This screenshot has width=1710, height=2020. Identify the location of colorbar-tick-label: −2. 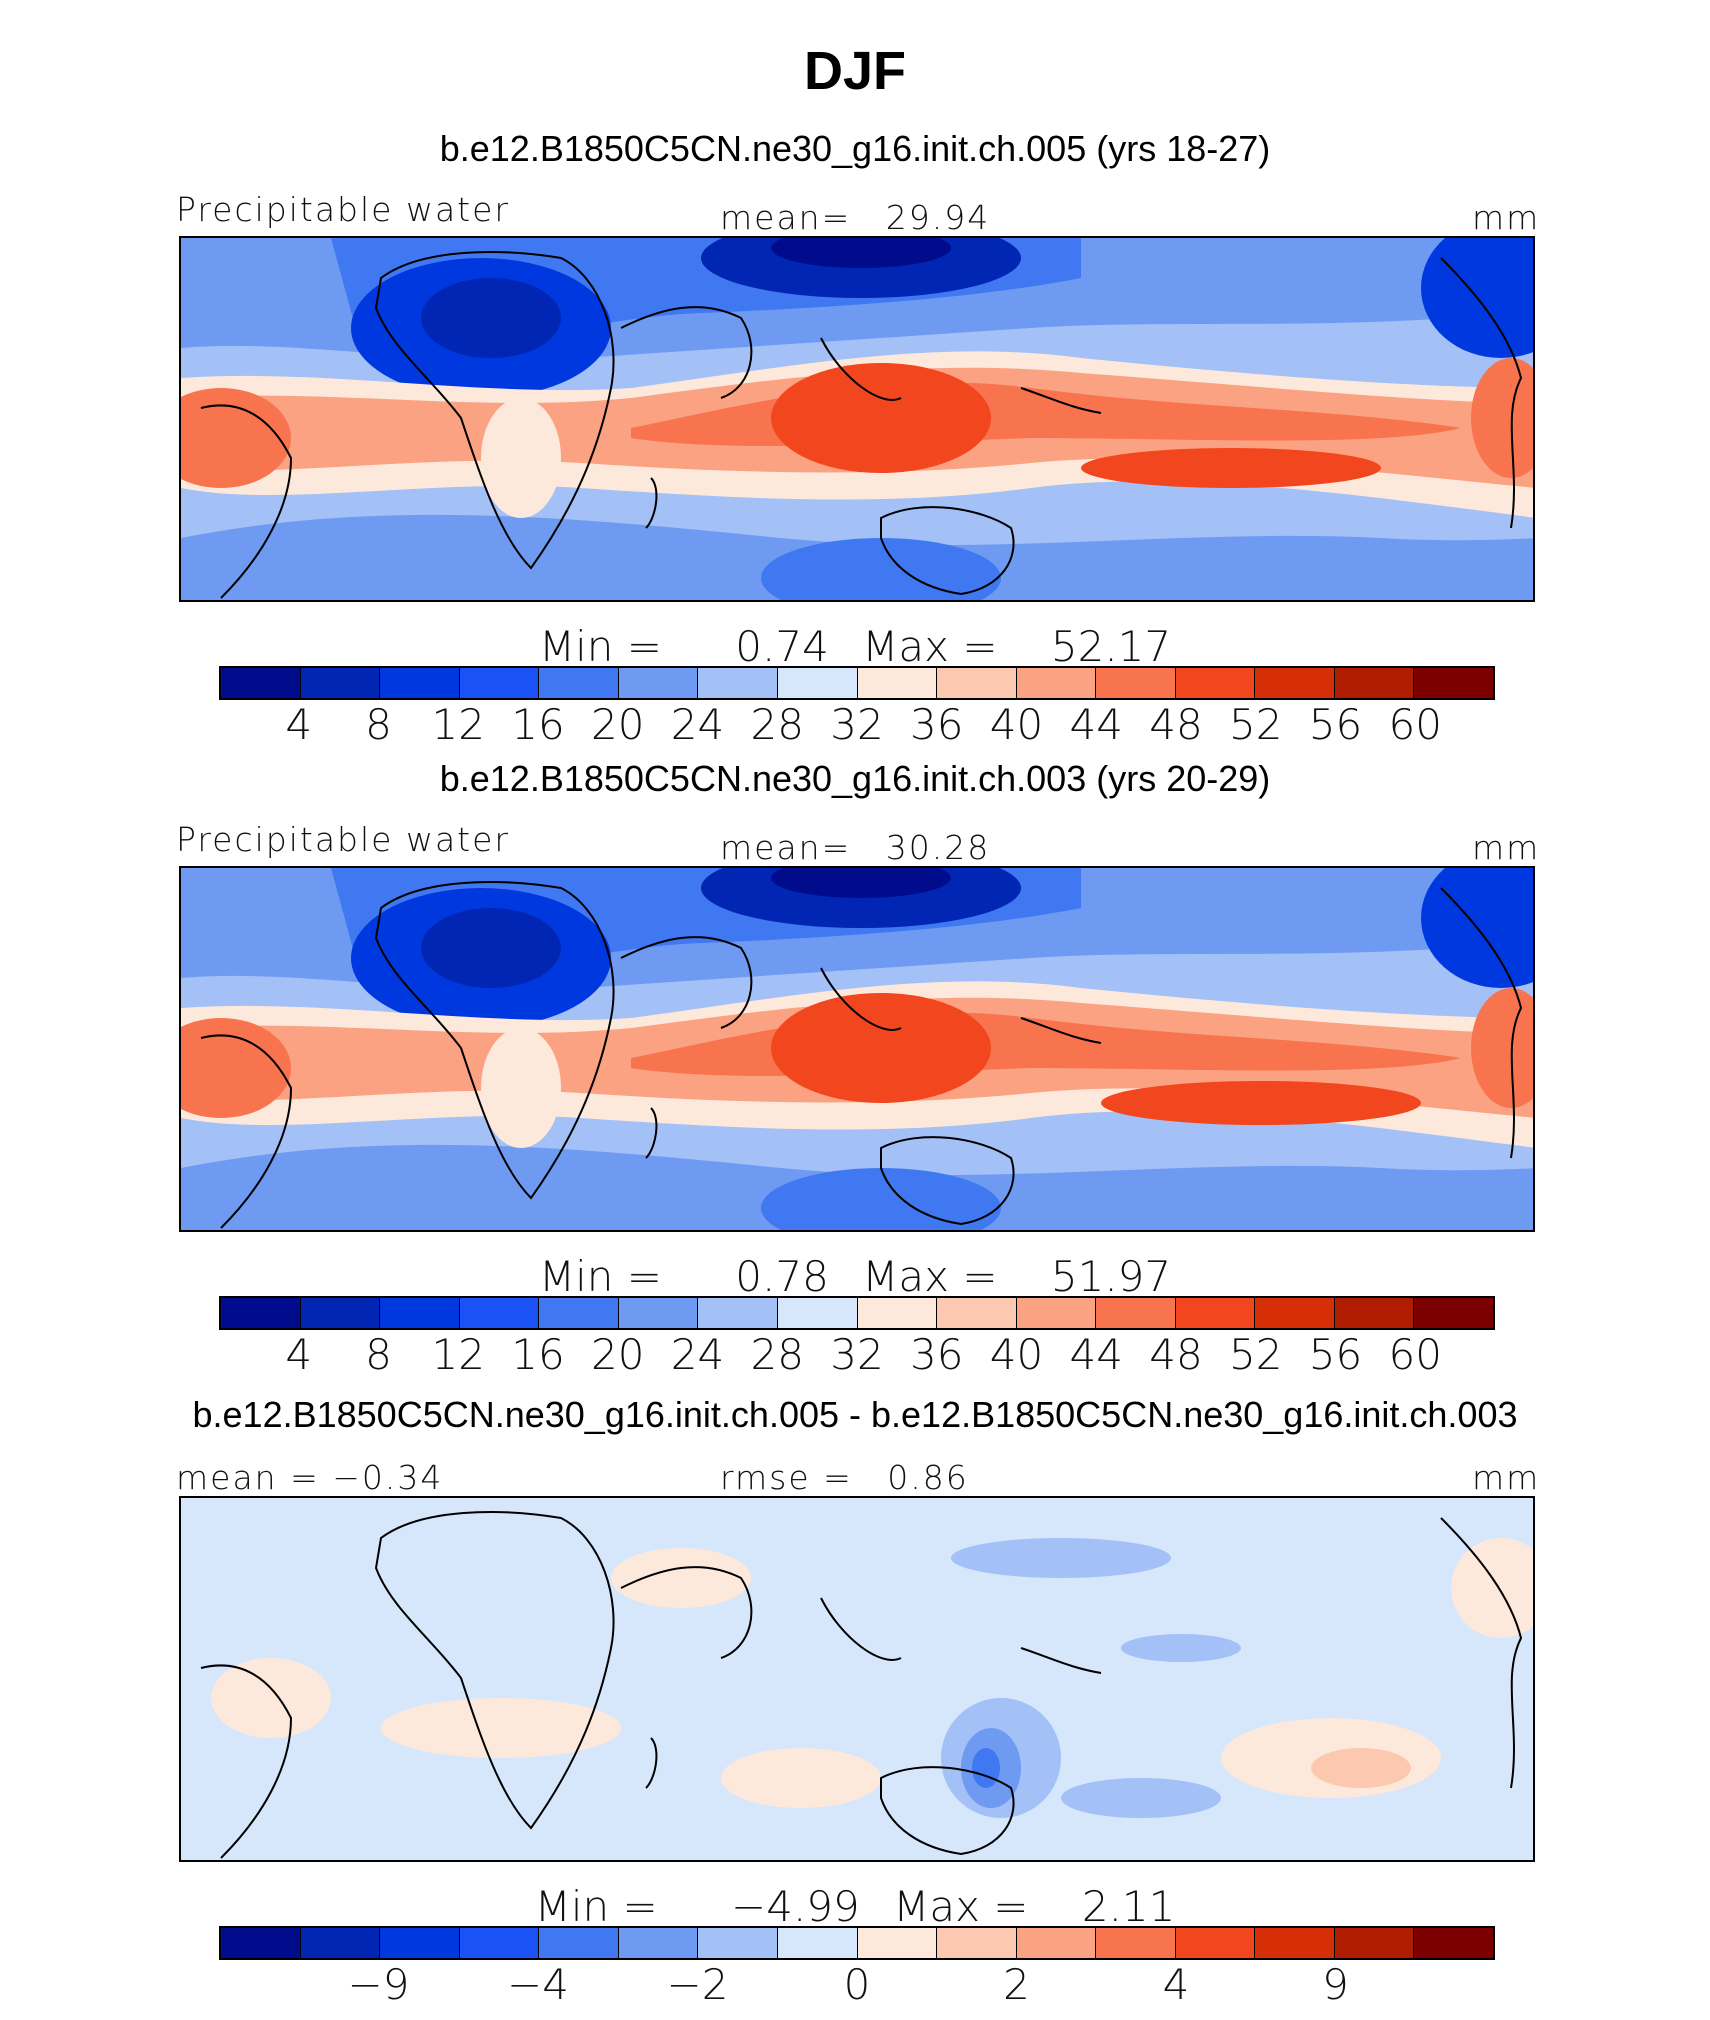
(697, 1984).